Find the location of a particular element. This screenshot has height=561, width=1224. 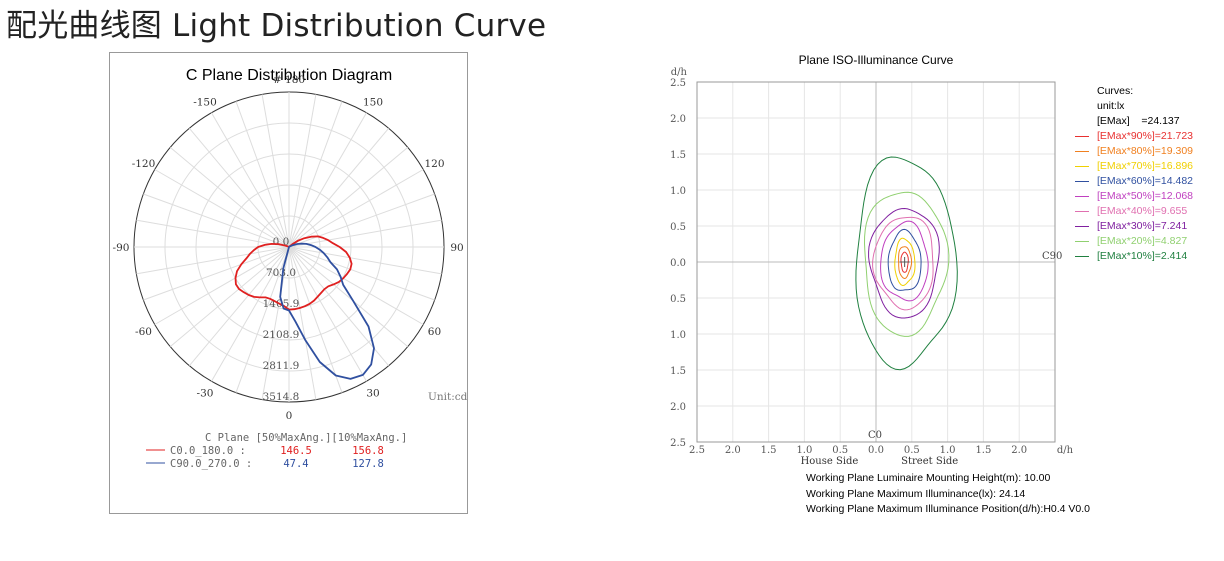

legend-level-item: [EMax*40%]=9.655 is located at coordinates (1134, 211).